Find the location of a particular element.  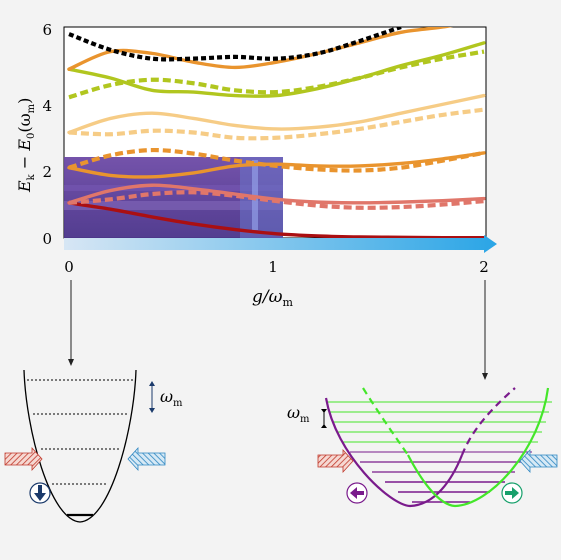

y-tick-label: 4 is located at coordinates (47, 106).